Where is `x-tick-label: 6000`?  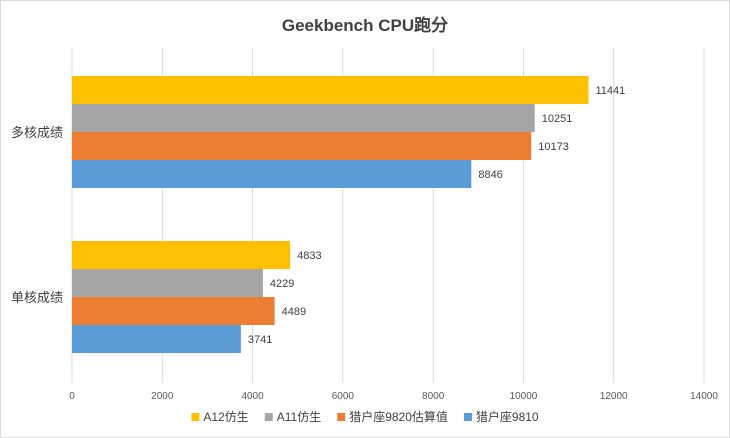
x-tick-label: 6000 is located at coordinates (343, 396).